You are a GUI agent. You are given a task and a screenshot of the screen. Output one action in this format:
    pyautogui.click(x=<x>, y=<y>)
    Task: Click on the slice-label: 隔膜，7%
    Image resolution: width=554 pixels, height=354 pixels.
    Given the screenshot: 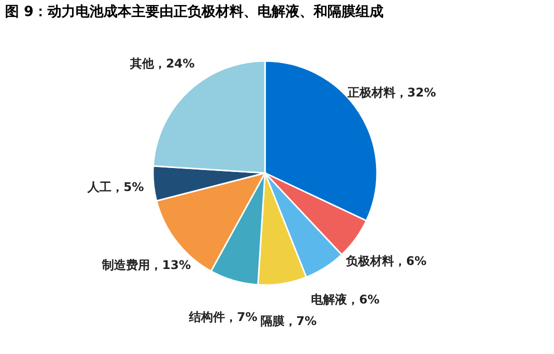 What is the action you would take?
    pyautogui.click(x=288, y=321)
    